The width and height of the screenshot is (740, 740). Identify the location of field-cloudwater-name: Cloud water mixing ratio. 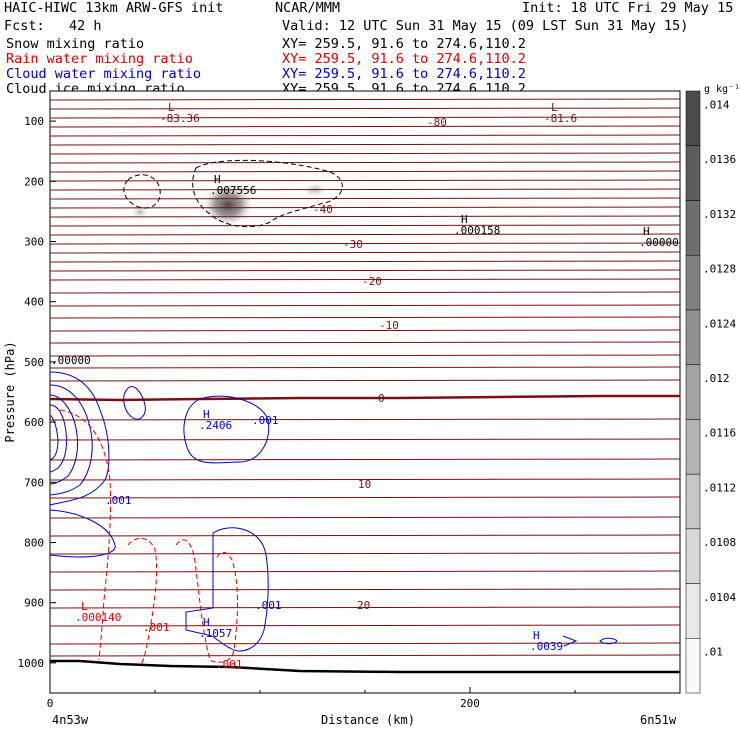
(104, 74).